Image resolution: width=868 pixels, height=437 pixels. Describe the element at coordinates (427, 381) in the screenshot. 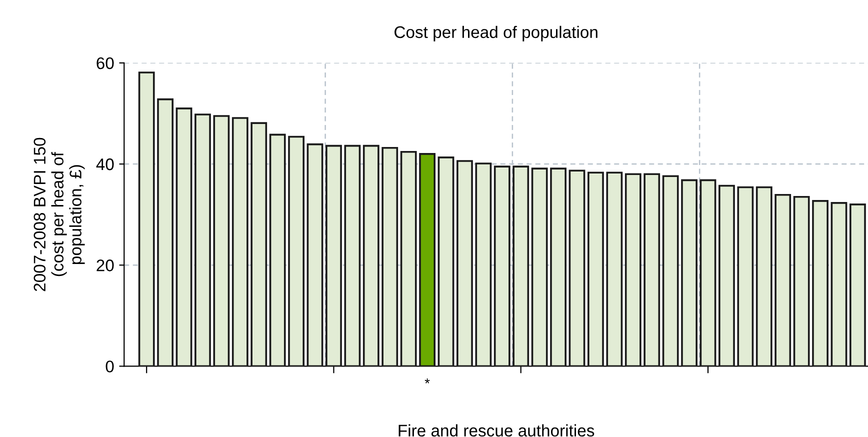

I see `x-tick-label: *` at that location.